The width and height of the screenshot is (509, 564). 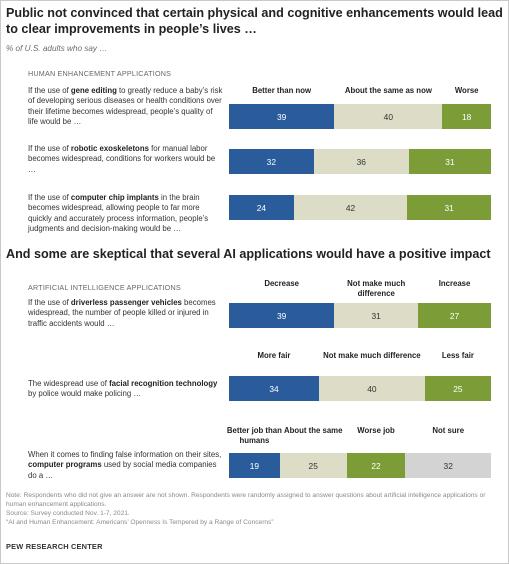 I want to click on data-label: 22, so click(x=376, y=465).